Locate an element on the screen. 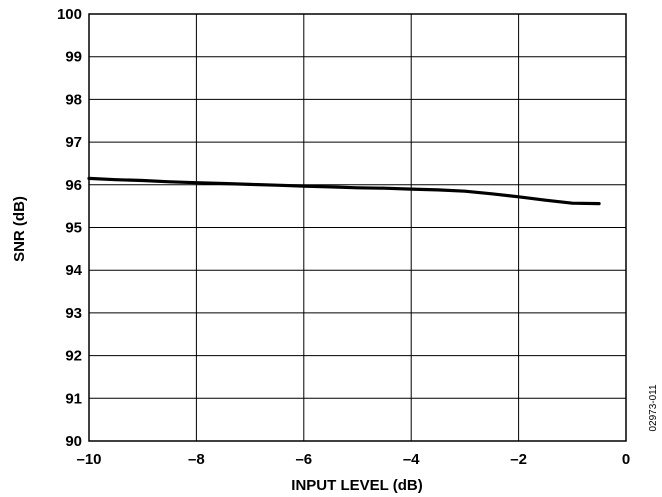  y-tick-label: 99 is located at coordinates (73, 57).